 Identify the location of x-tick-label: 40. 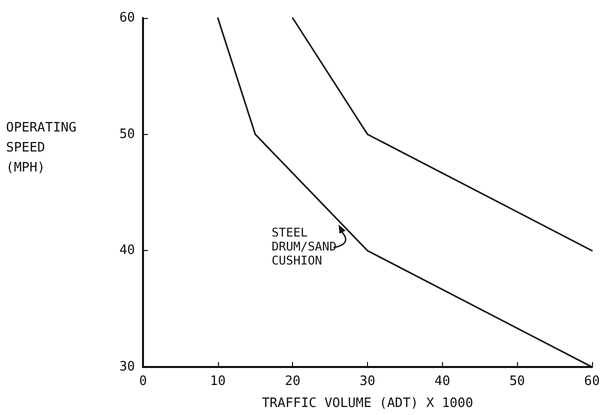
(442, 381).